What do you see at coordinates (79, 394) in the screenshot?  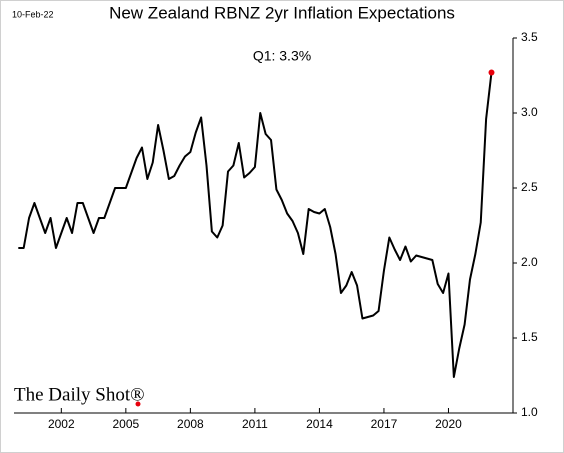 I see `source-logo: The Daily Shot®` at bounding box center [79, 394].